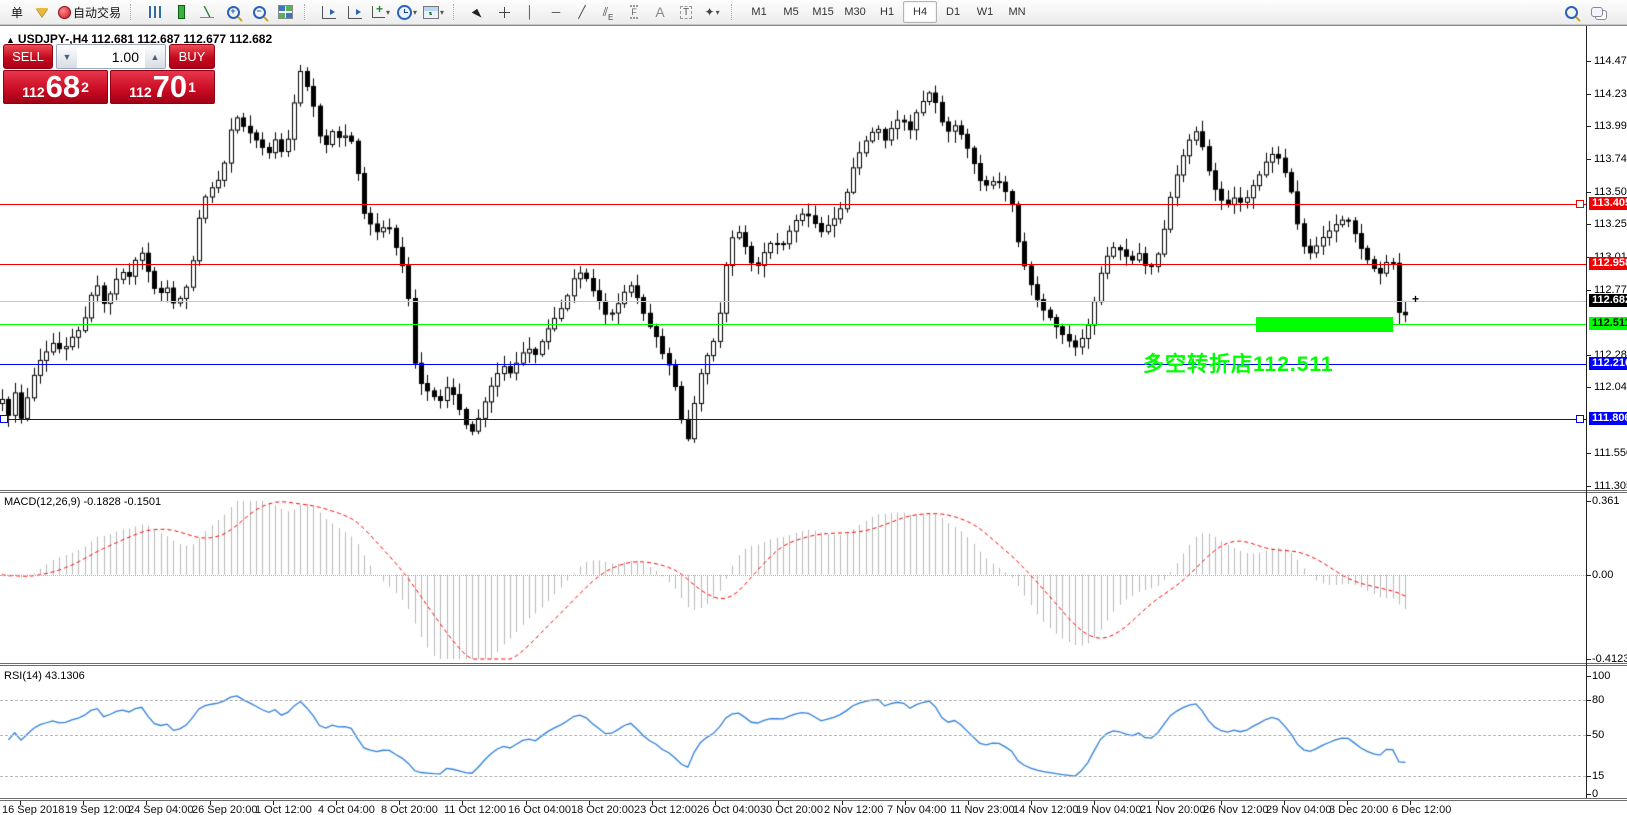 The image size is (1627, 815). I want to click on bar-chart-icon, so click(155, 12).